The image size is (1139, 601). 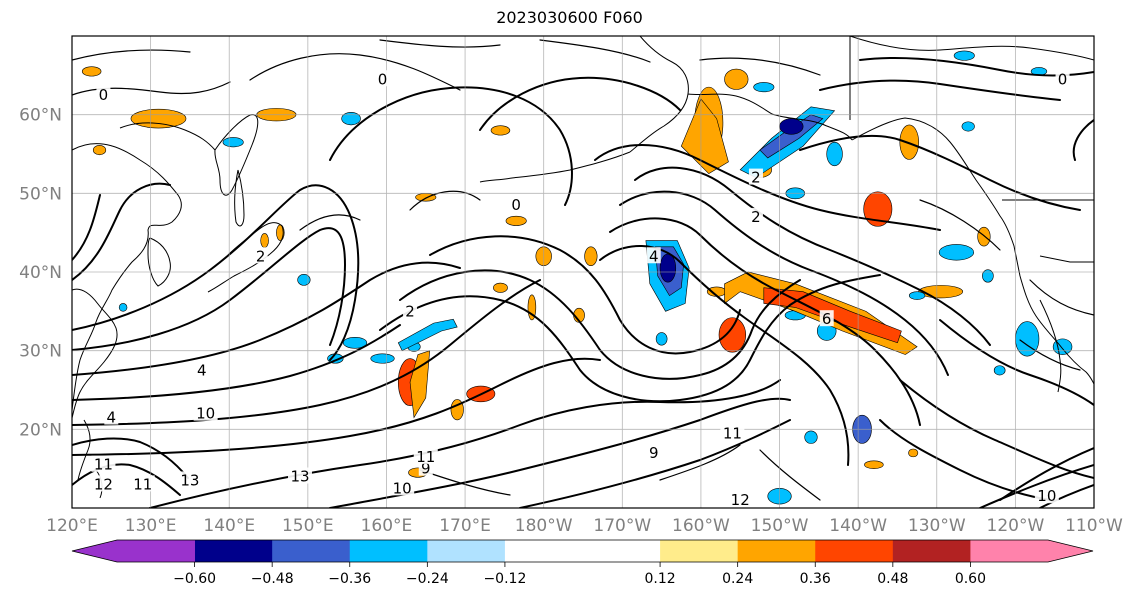 What do you see at coordinates (308, 526) in the screenshot?
I see `longitude-tick-label: 150°E` at bounding box center [308, 526].